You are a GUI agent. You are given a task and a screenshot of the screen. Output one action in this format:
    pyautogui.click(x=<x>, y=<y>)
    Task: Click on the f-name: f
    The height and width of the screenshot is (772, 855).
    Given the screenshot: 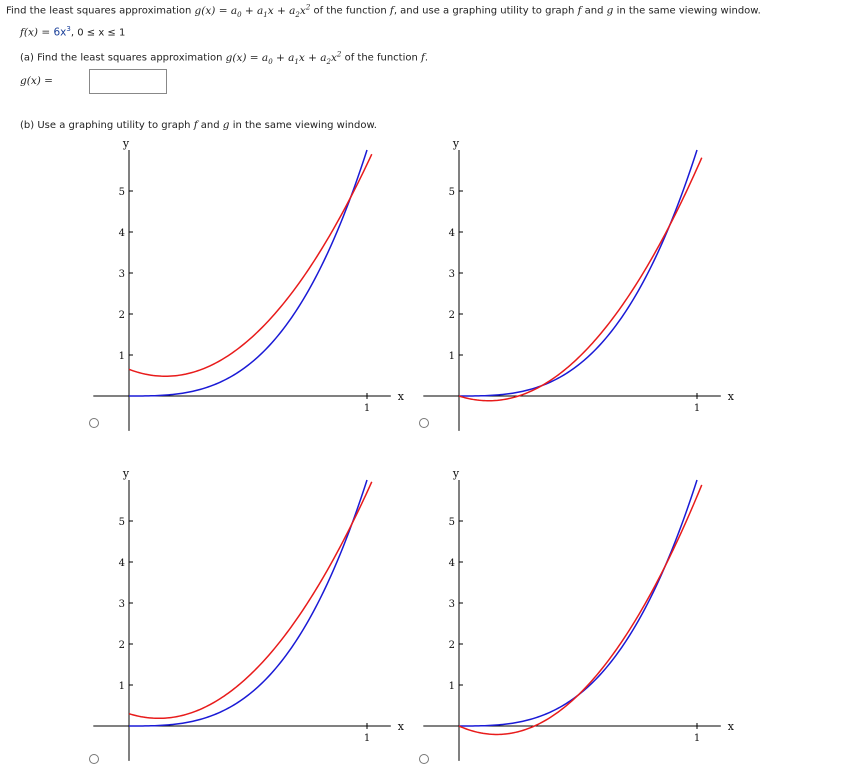 What is the action you would take?
    pyautogui.click(x=391, y=10)
    